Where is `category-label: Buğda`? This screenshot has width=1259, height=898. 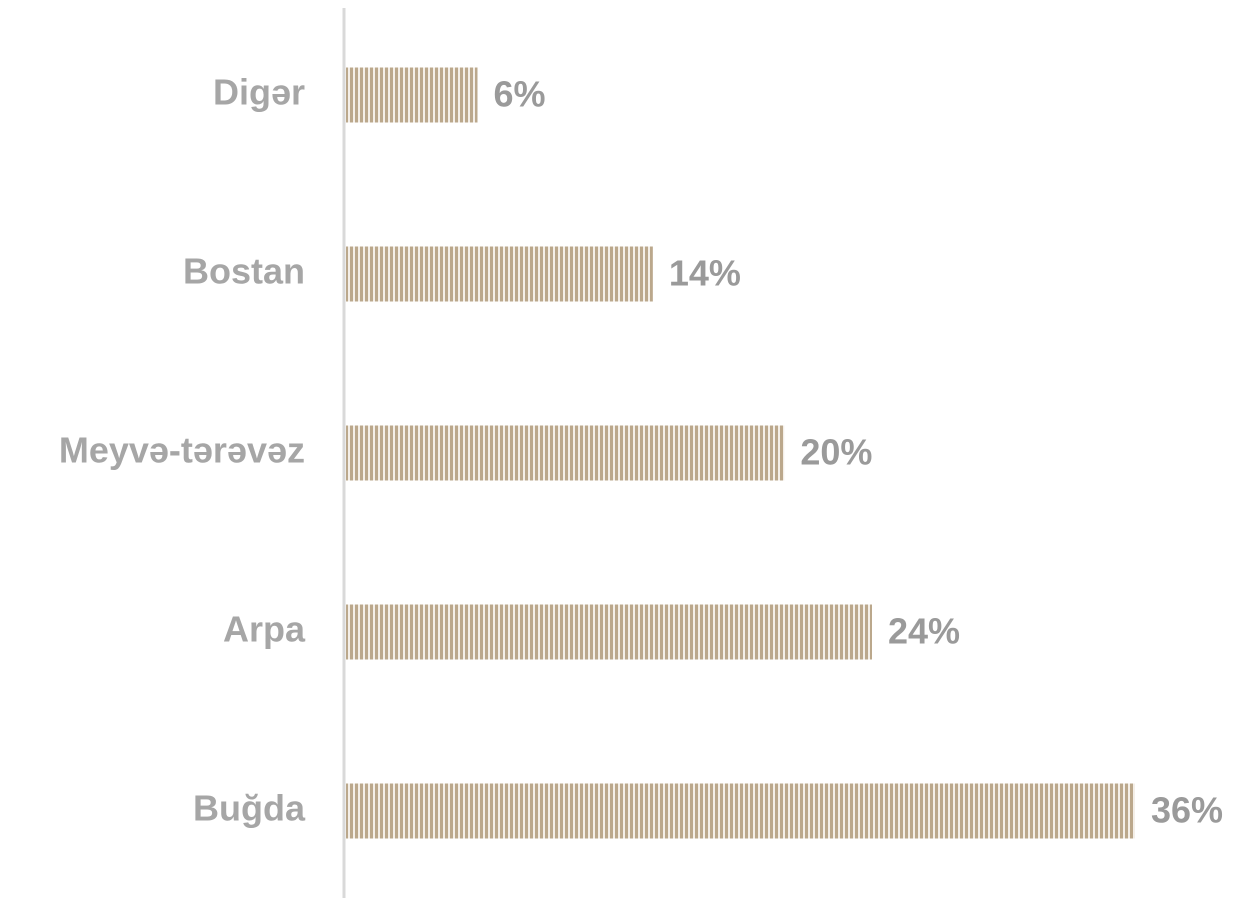
category-label: Buğda is located at coordinates (249, 808).